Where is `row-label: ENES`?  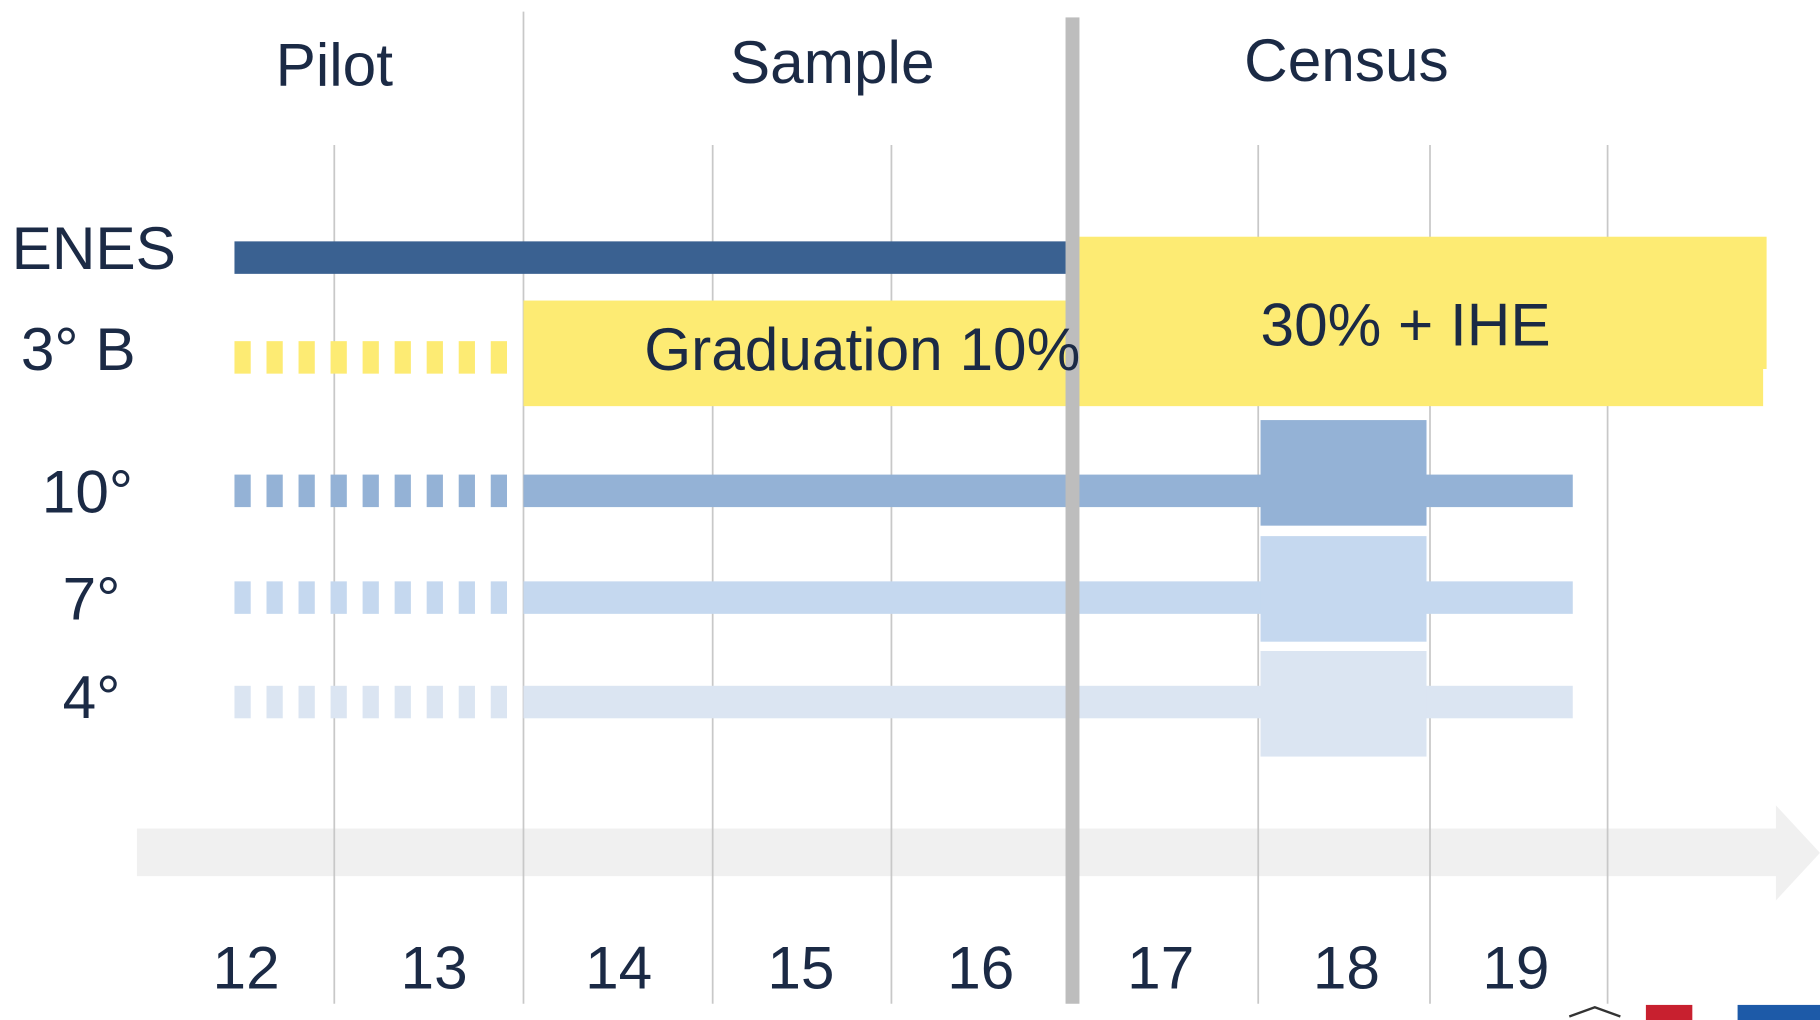
row-label: ENES is located at coordinates (94, 248).